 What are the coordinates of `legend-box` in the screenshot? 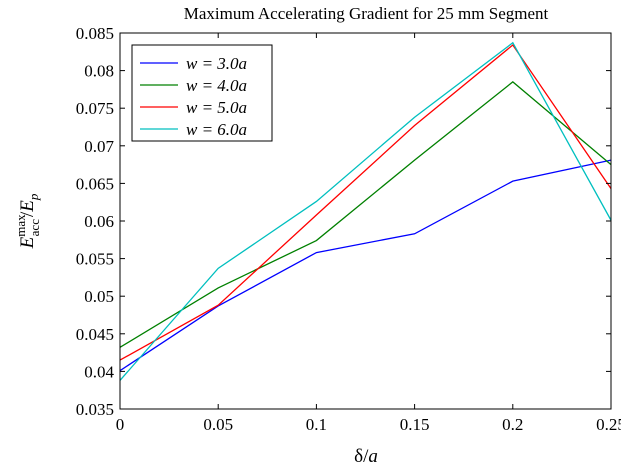 It's located at (202, 93).